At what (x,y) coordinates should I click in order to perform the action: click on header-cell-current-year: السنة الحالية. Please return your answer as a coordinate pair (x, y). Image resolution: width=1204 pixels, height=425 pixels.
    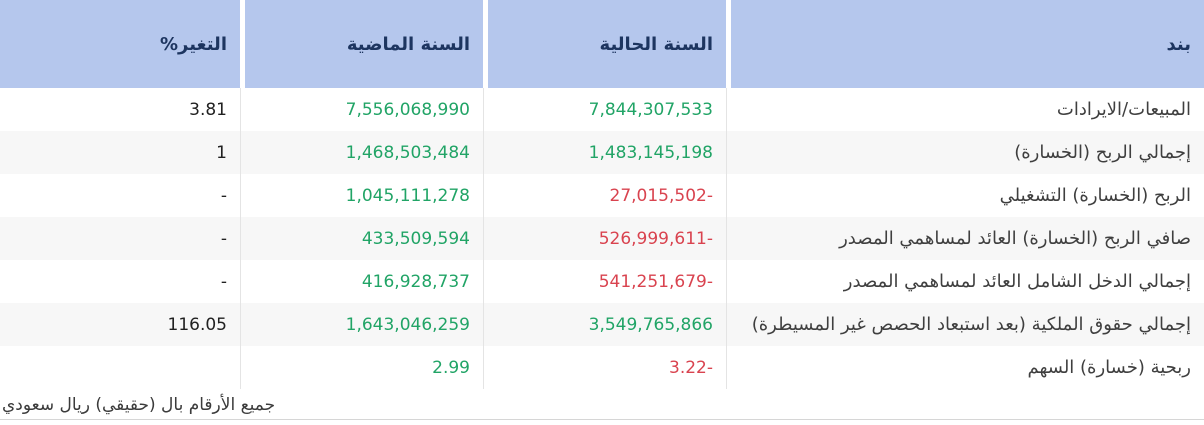
    Looking at the image, I should click on (604, 44).